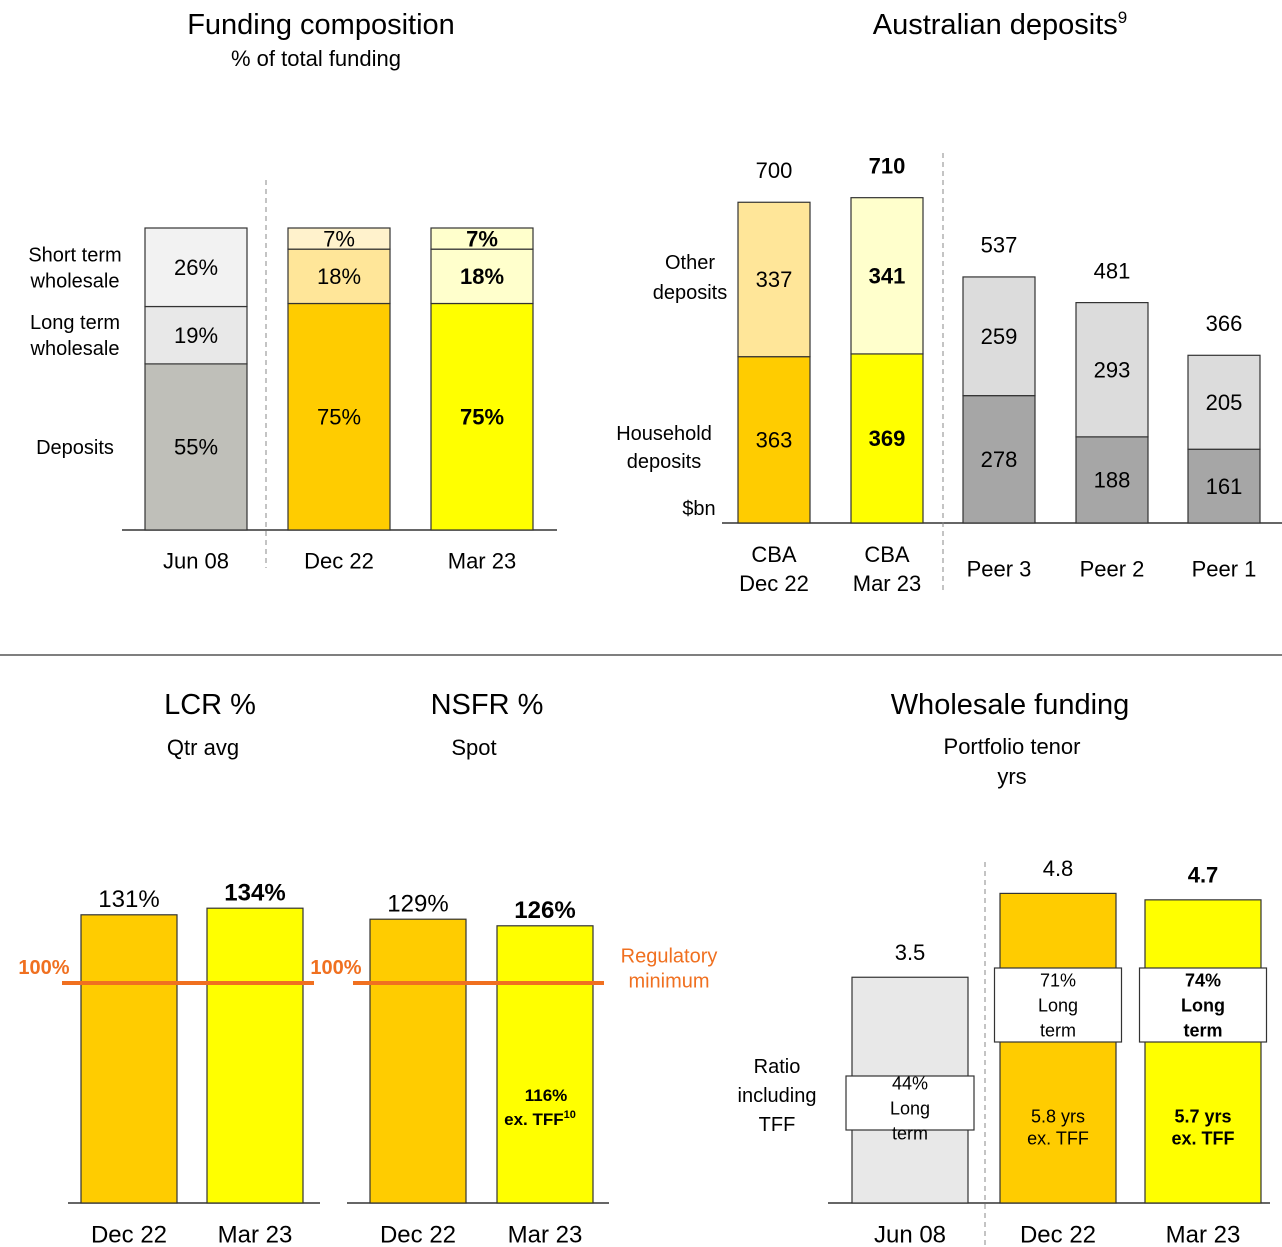  I want to click on nsfr-reference-note: Regulatory minimum, so click(669, 969).